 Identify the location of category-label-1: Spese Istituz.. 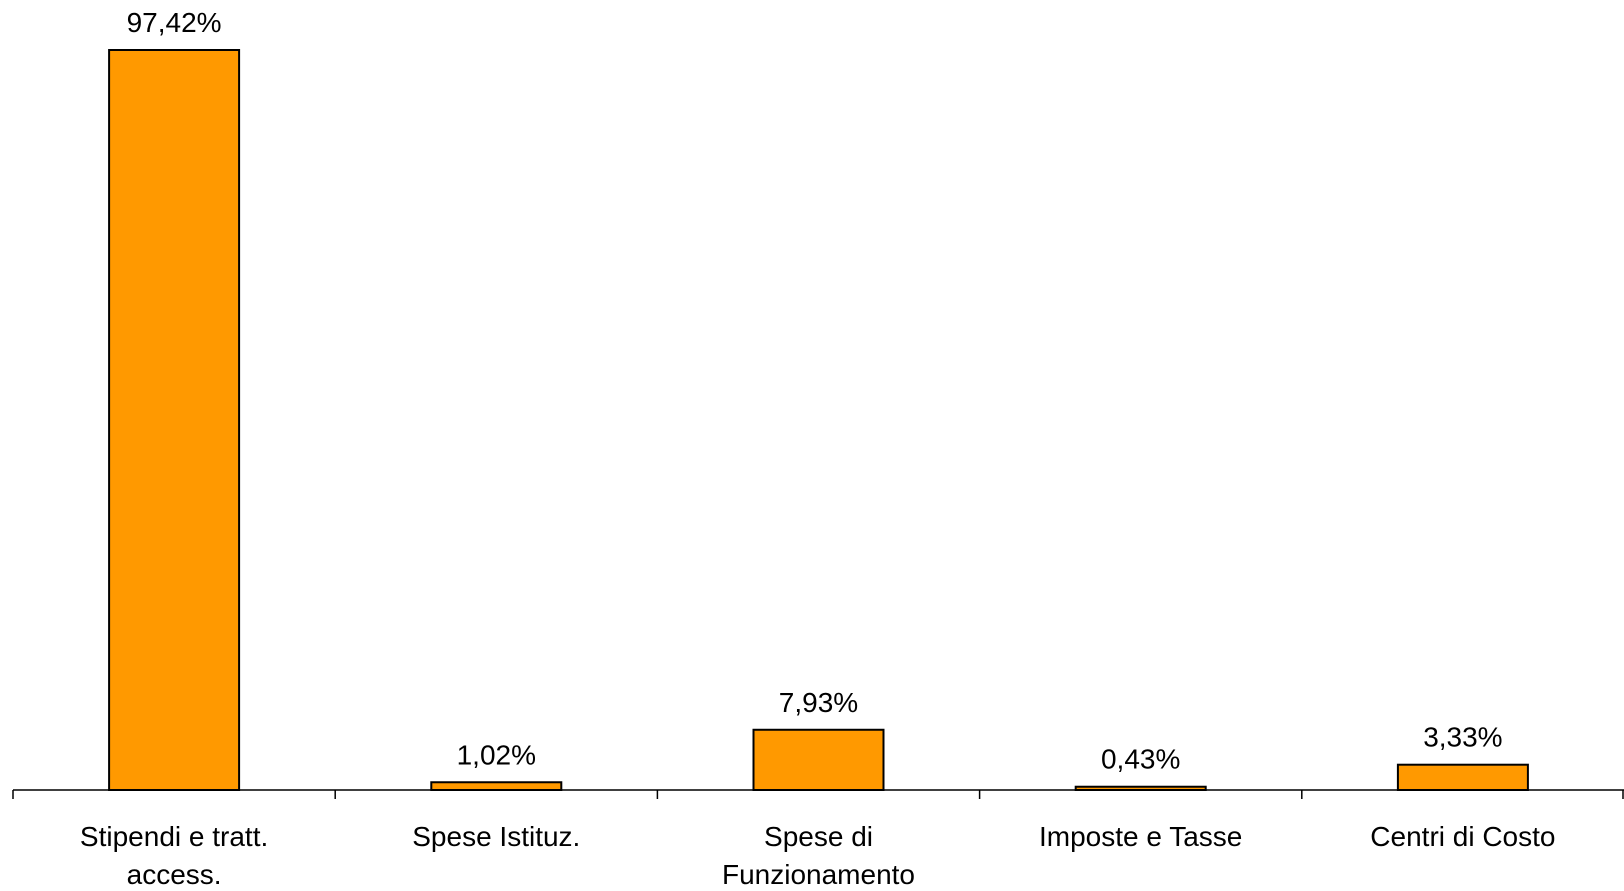
(496, 836).